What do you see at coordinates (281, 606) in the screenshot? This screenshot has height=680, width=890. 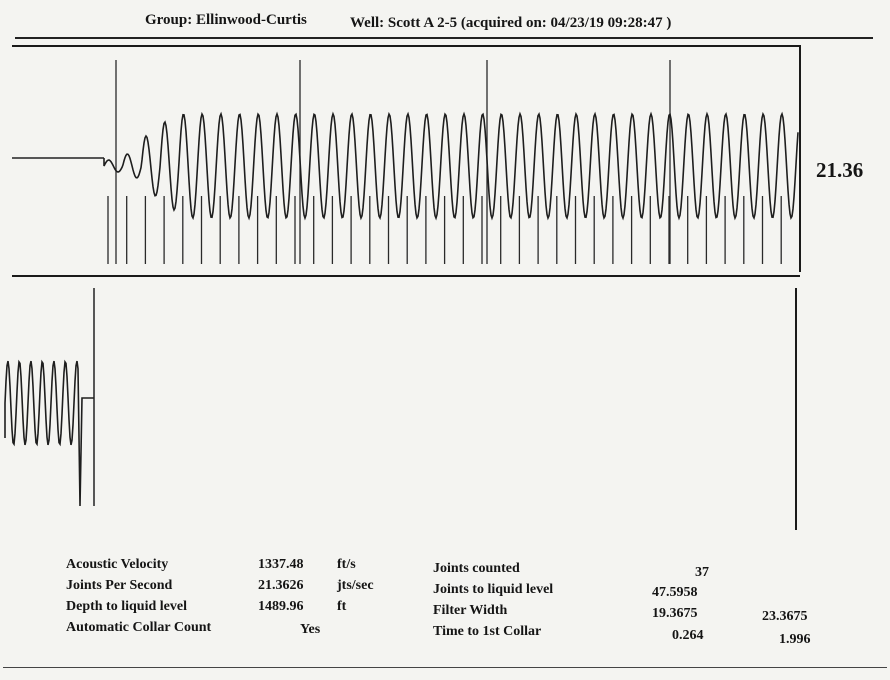 I see `stat-value: 1489.96` at bounding box center [281, 606].